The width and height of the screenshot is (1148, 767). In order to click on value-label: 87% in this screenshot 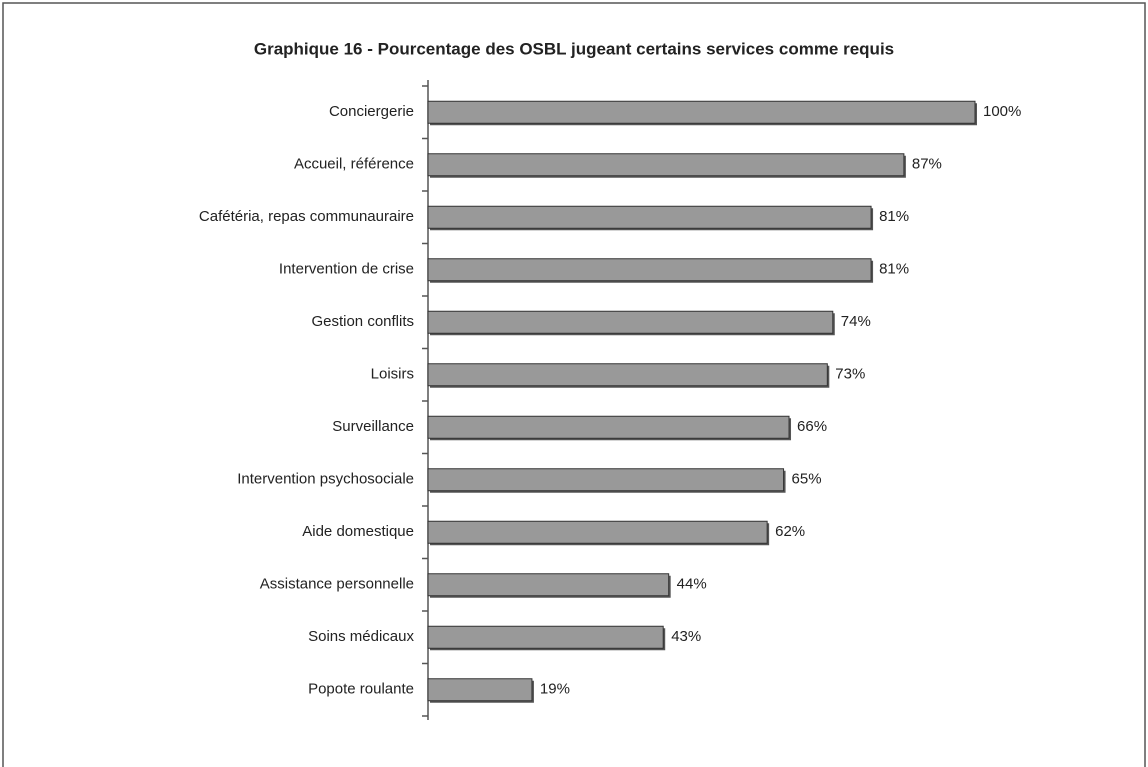, I will do `click(927, 164)`.